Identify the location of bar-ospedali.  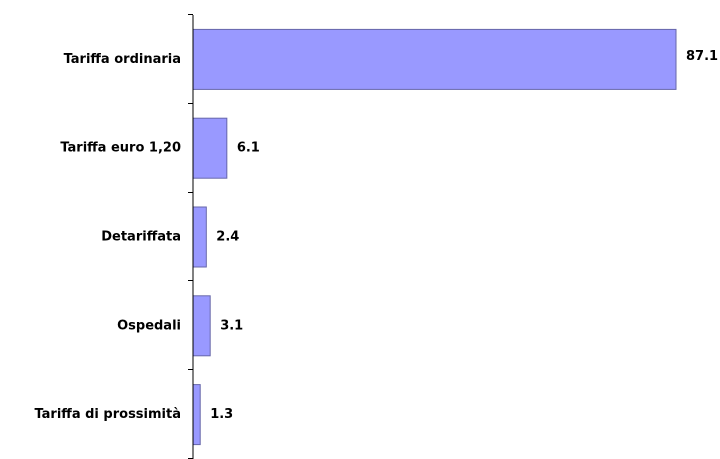
(201, 326).